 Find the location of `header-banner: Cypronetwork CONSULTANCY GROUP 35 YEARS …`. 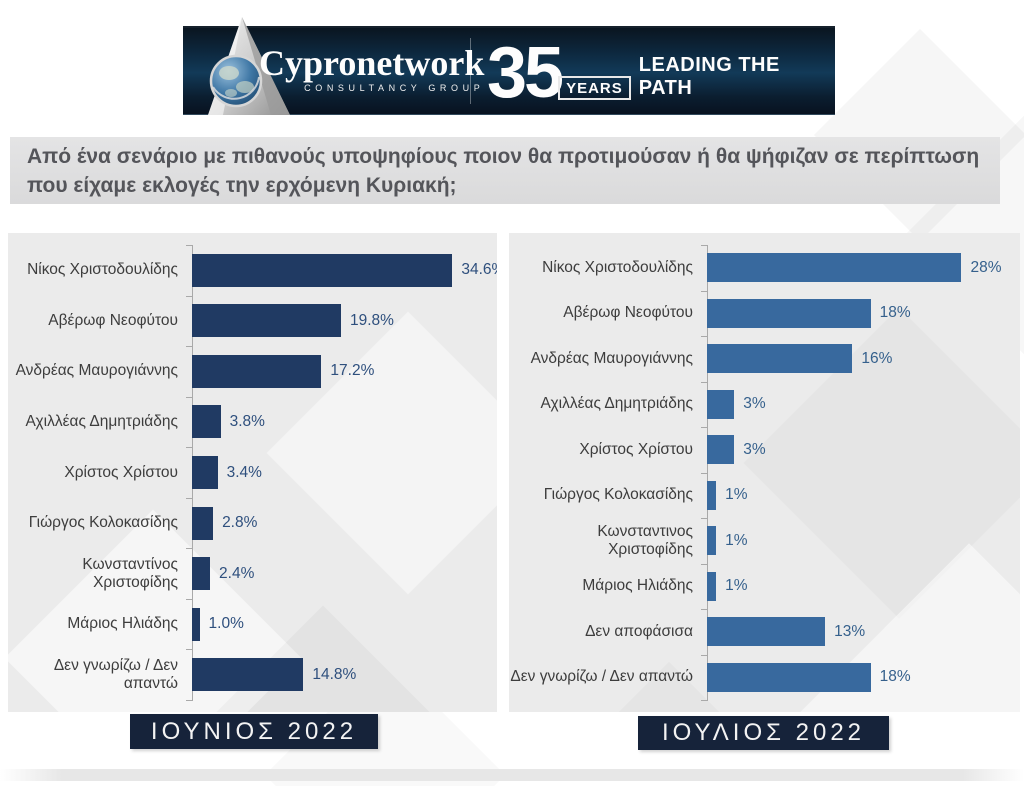

header-banner: Cypronetwork CONSULTANCY GROUP 35 YEARS … is located at coordinates (509, 66).